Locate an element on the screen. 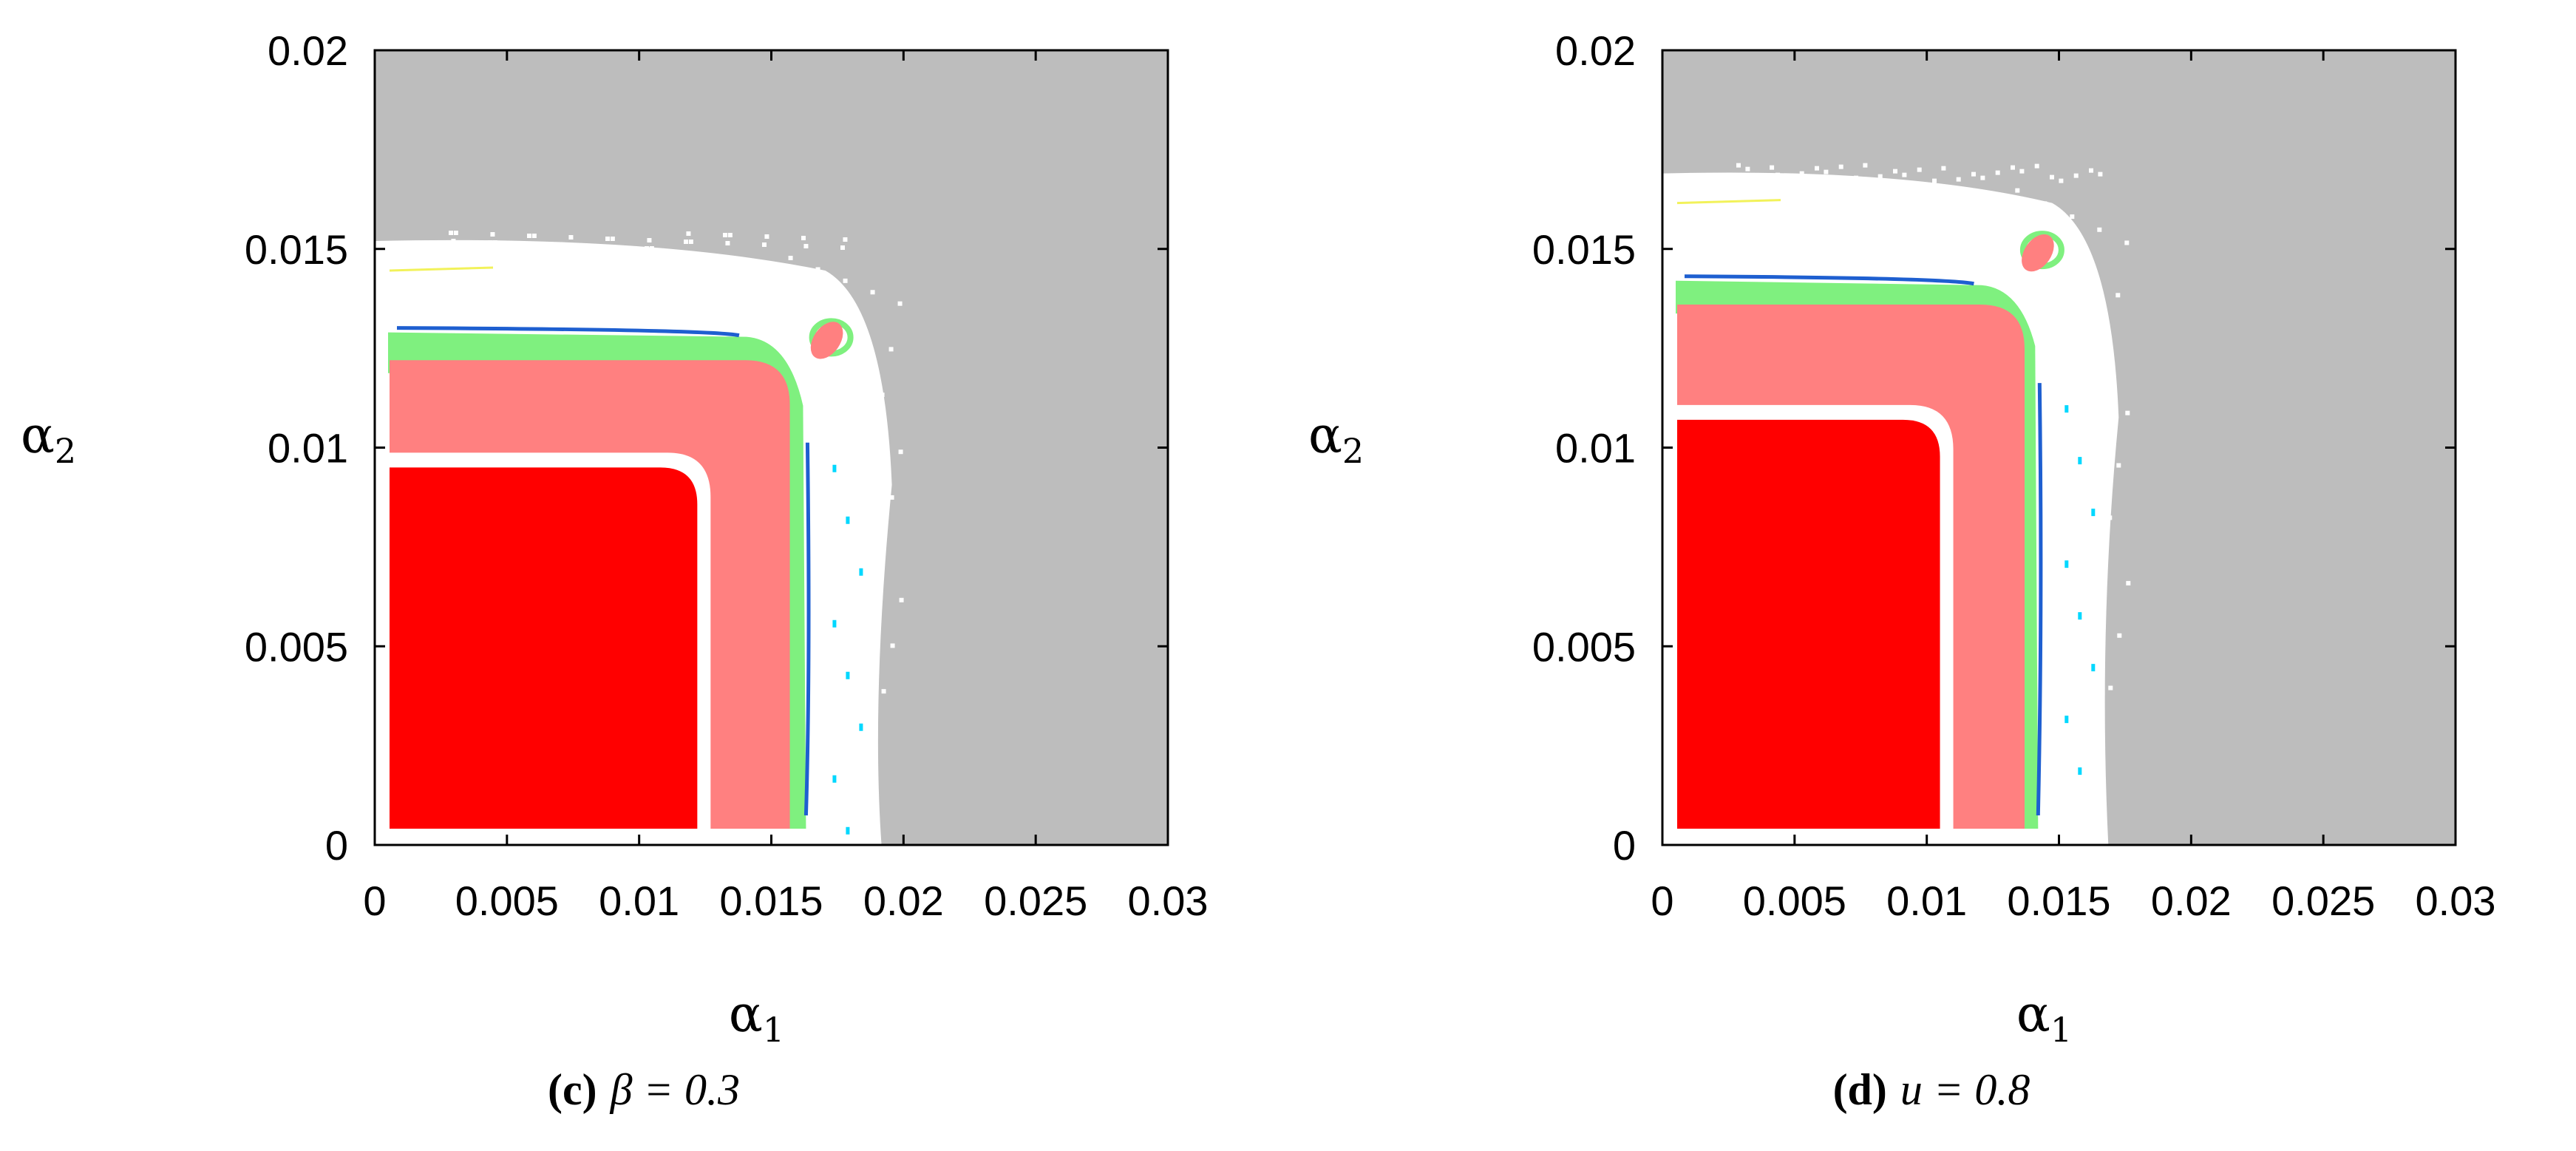 This screenshot has width=2576, height=1151. y-axis-label: α2 is located at coordinates (1336, 439).